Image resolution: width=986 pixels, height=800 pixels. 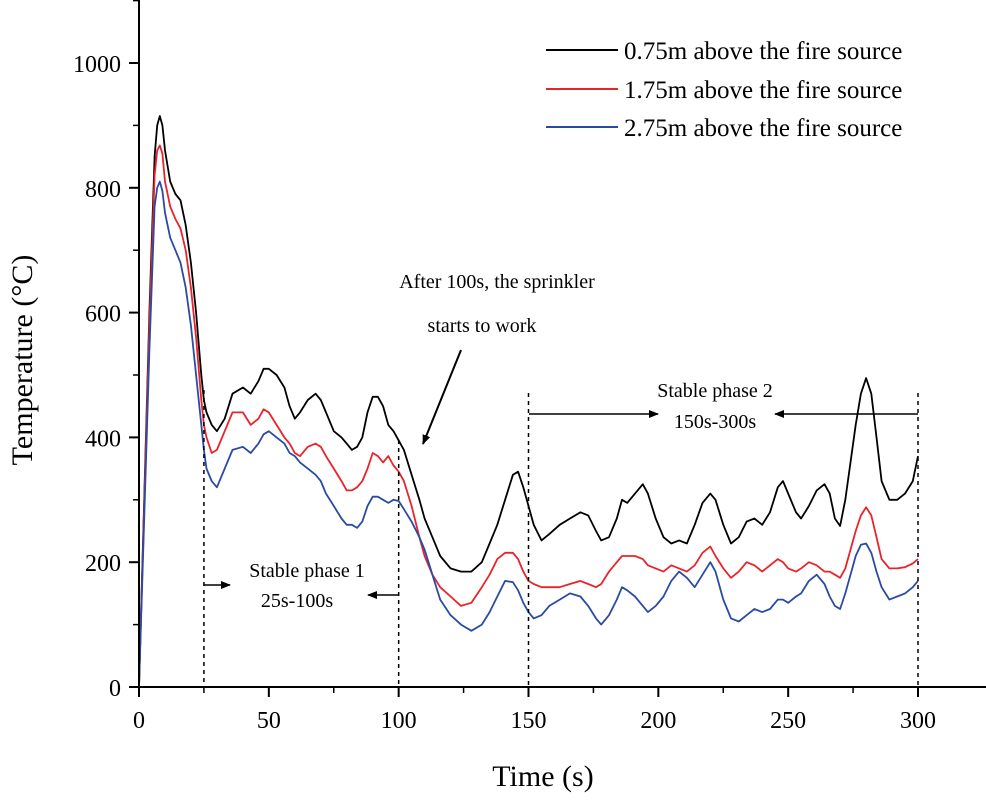 What do you see at coordinates (115, 689) in the screenshot?
I see `y-tick-label: 0` at bounding box center [115, 689].